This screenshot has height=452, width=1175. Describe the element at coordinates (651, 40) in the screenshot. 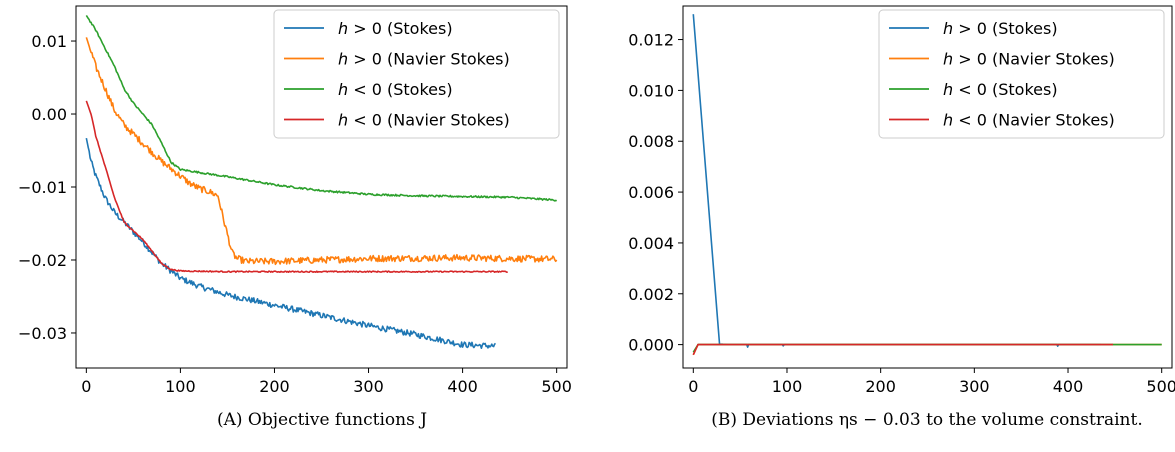

I see `y-tick-label: 0.012` at that location.